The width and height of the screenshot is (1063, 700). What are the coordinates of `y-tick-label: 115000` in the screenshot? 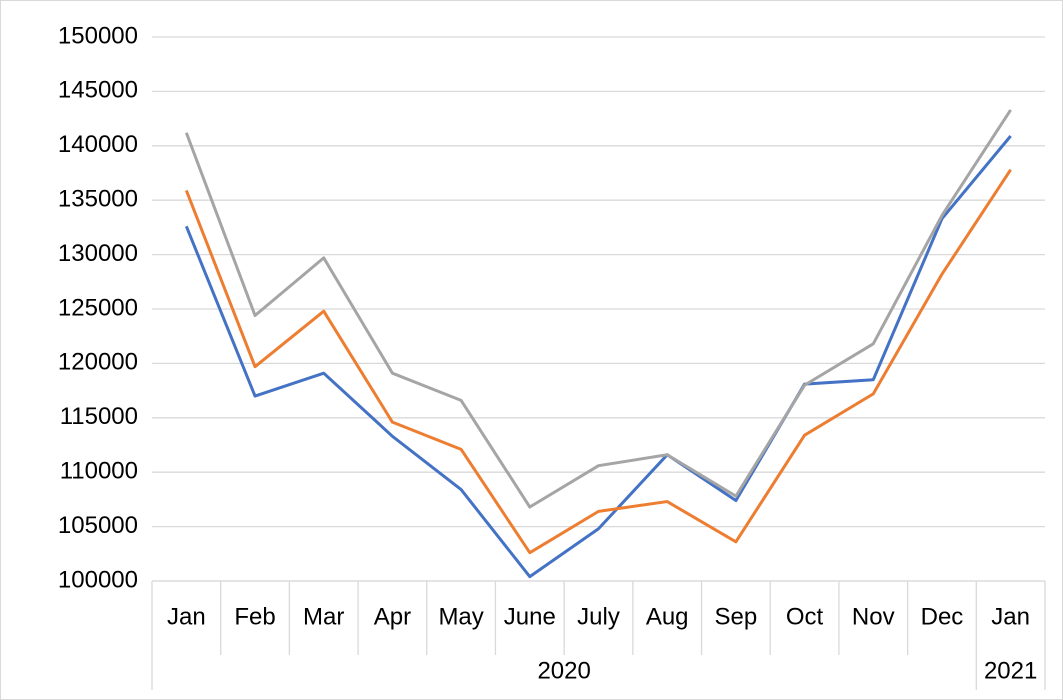 It's located at (99, 416).